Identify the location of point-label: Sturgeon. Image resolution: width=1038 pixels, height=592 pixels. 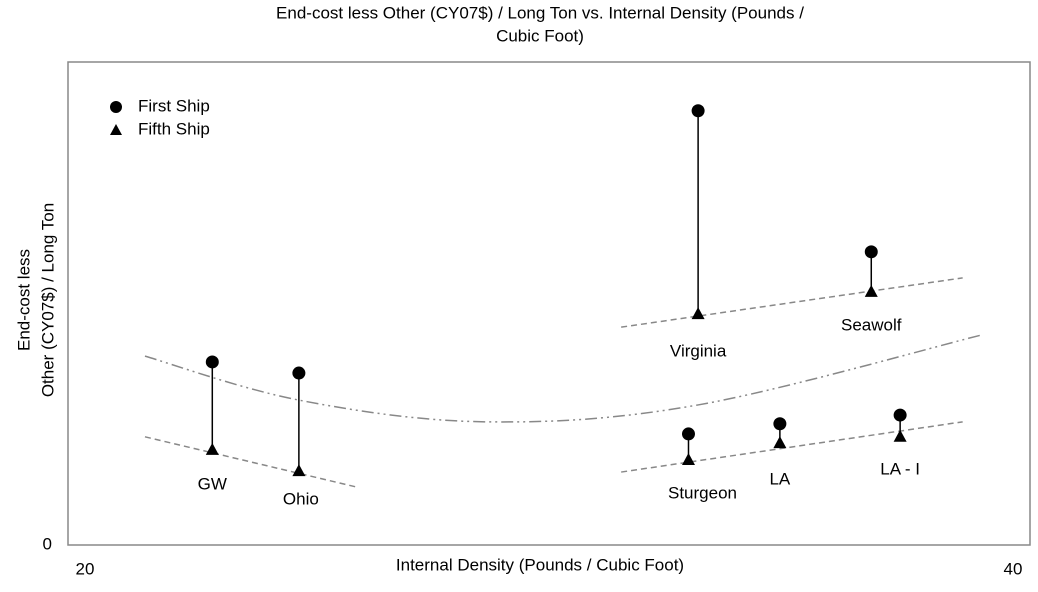
(702, 492).